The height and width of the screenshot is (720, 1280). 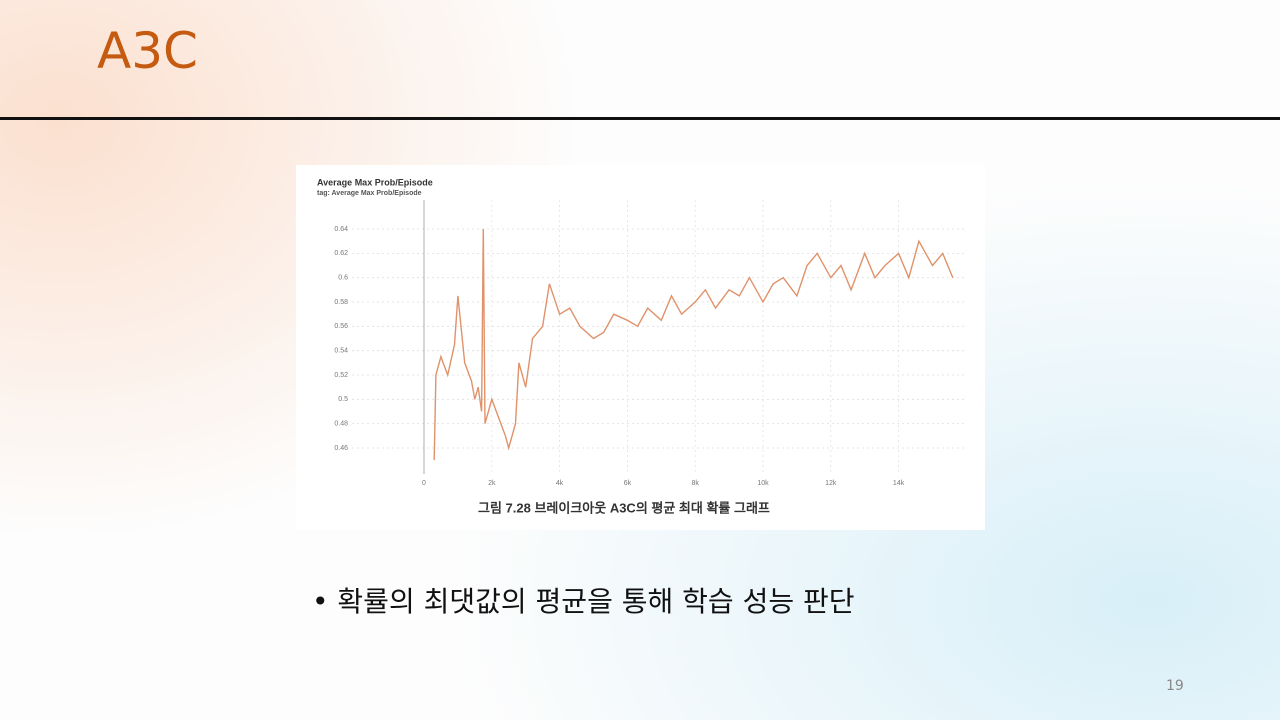 I want to click on y-tick-label: 0.58, so click(x=341, y=302).